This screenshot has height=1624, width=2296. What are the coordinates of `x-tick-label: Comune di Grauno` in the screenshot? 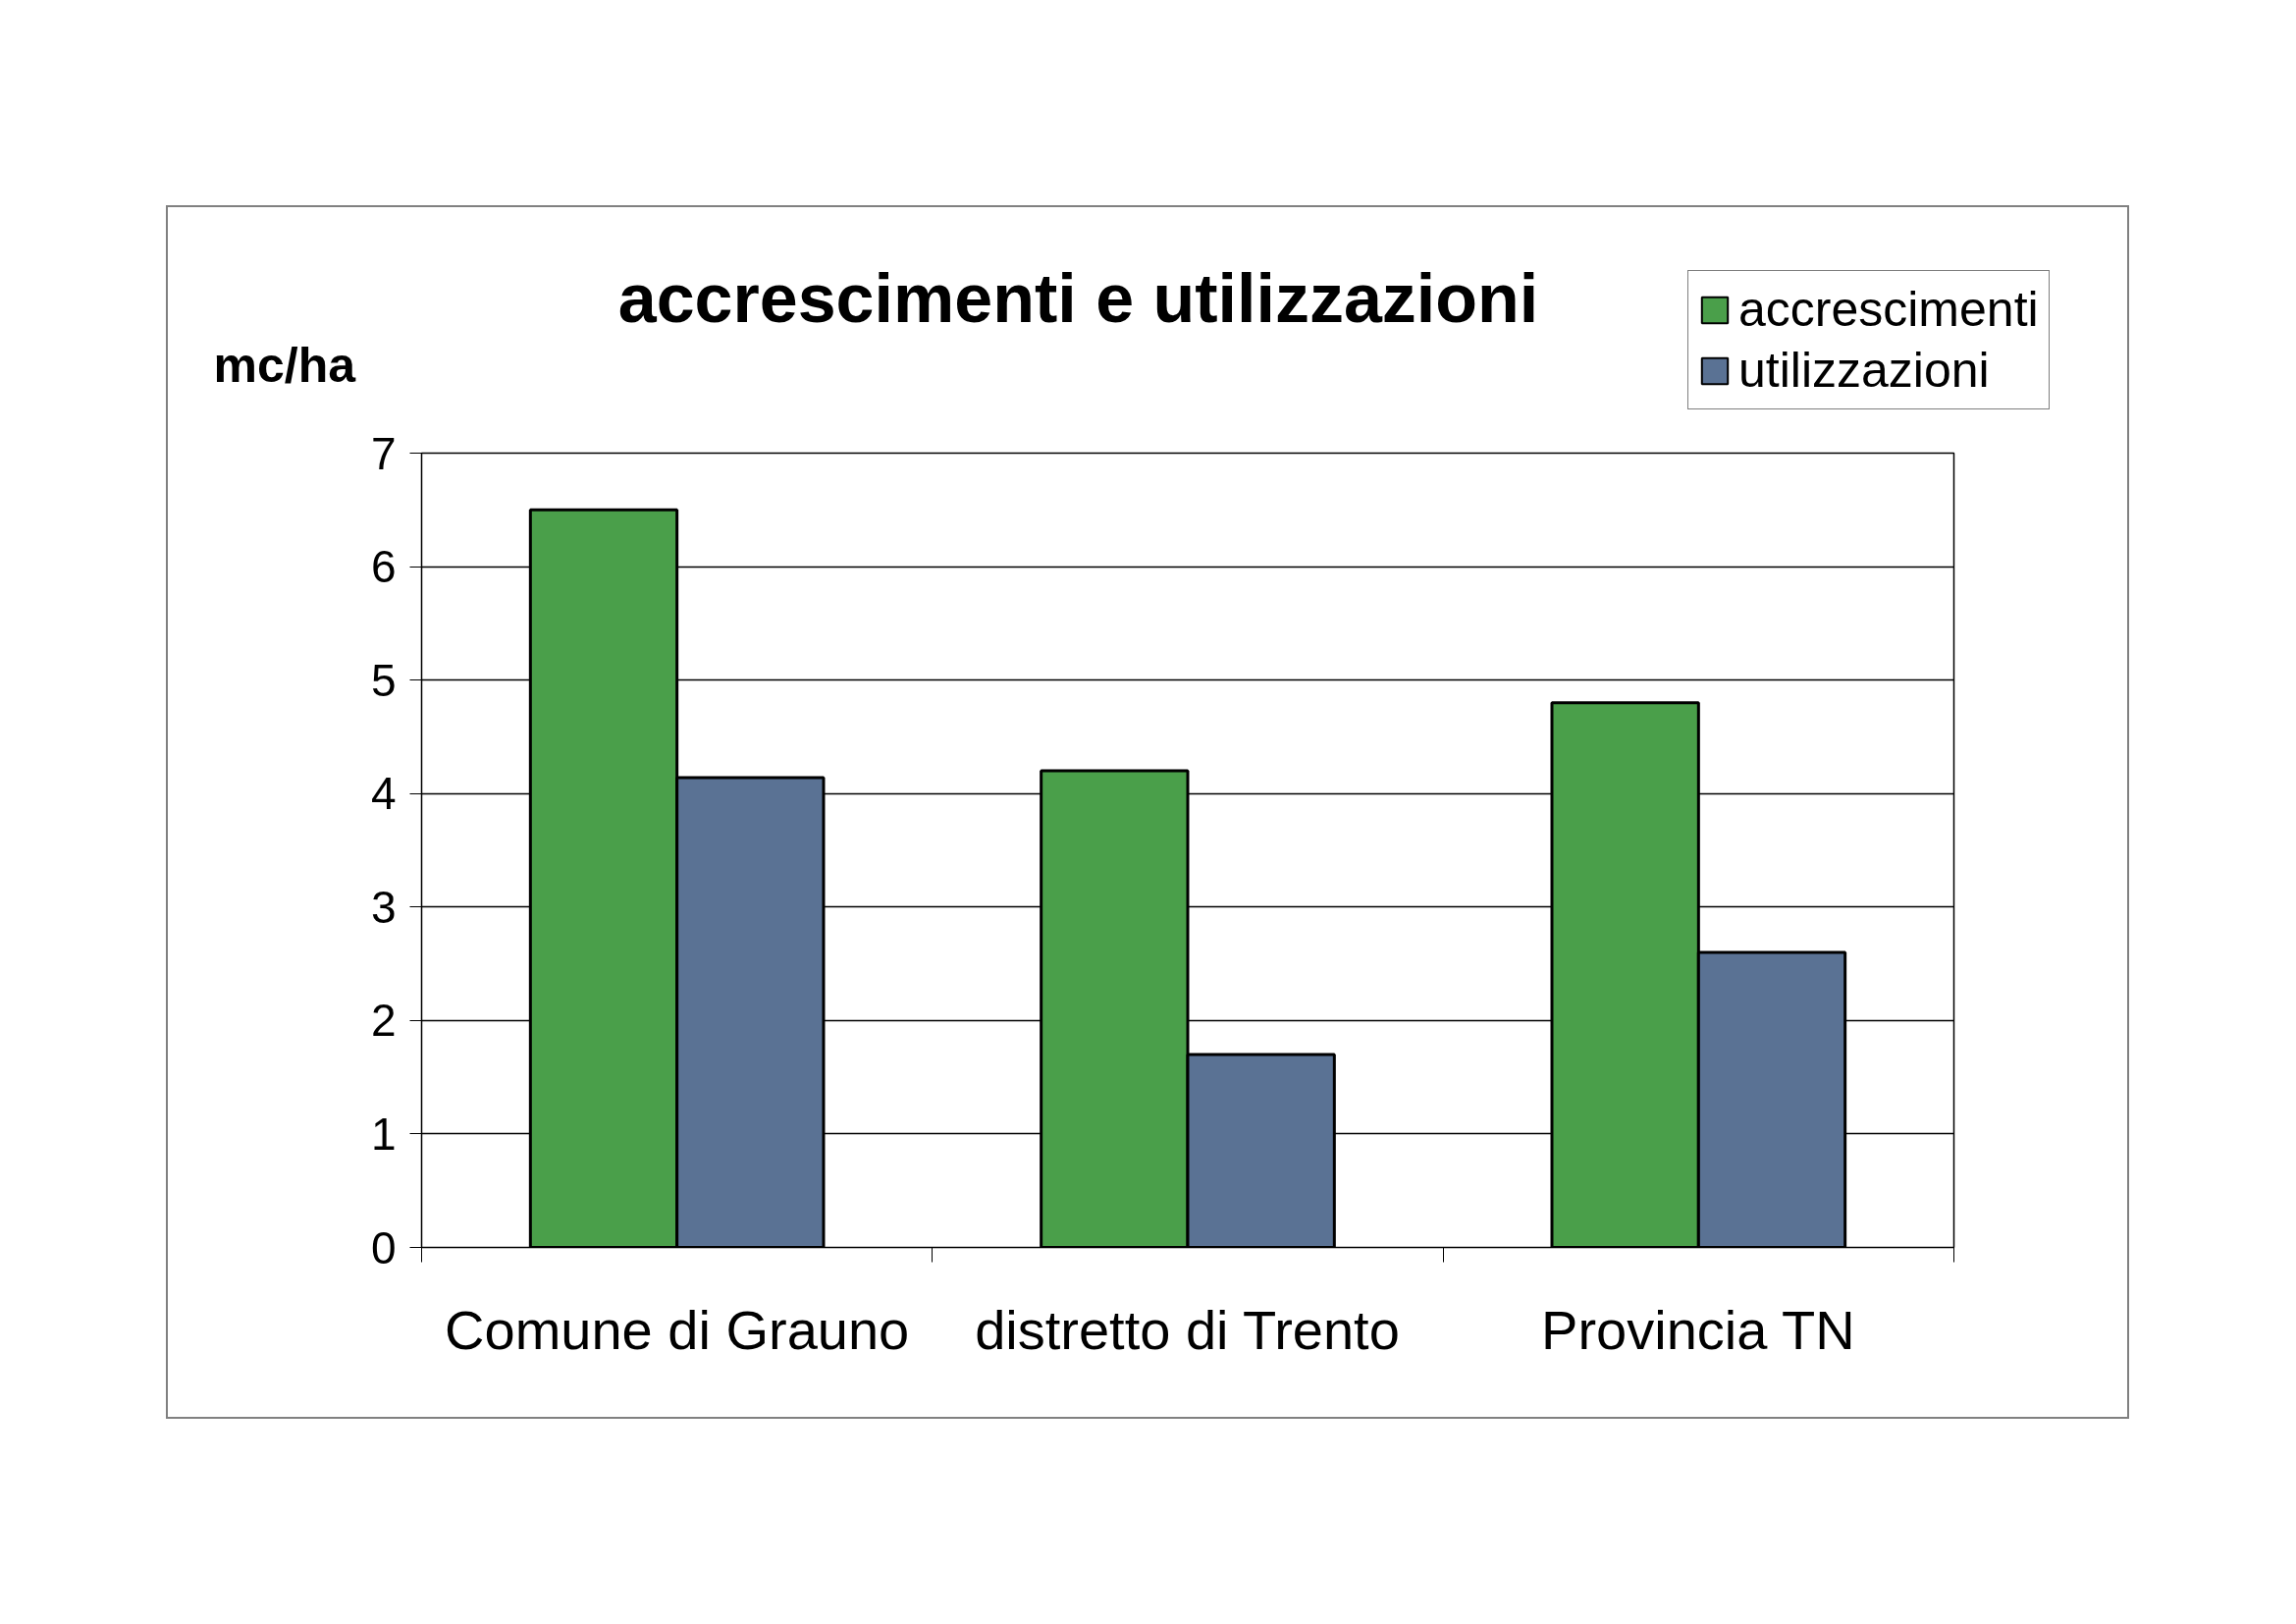 It's located at (677, 1329).